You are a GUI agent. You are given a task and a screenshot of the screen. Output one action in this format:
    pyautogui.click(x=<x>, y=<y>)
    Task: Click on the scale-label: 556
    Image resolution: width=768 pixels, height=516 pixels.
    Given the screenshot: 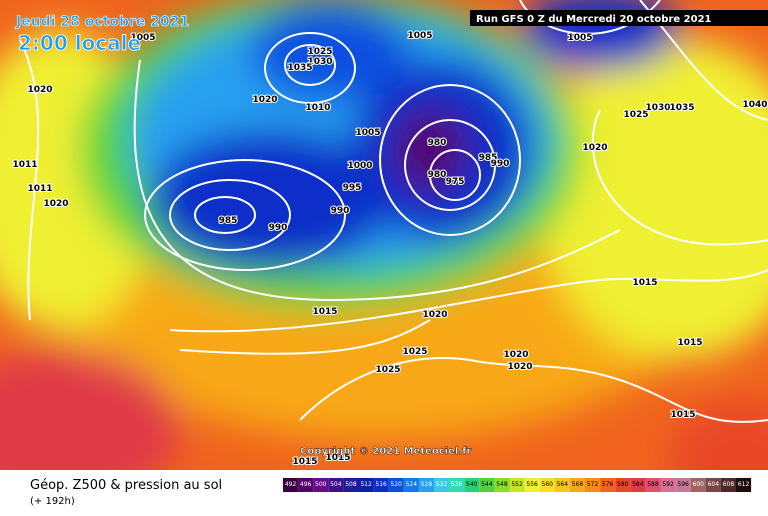 What is the action you would take?
    pyautogui.click(x=532, y=484)
    